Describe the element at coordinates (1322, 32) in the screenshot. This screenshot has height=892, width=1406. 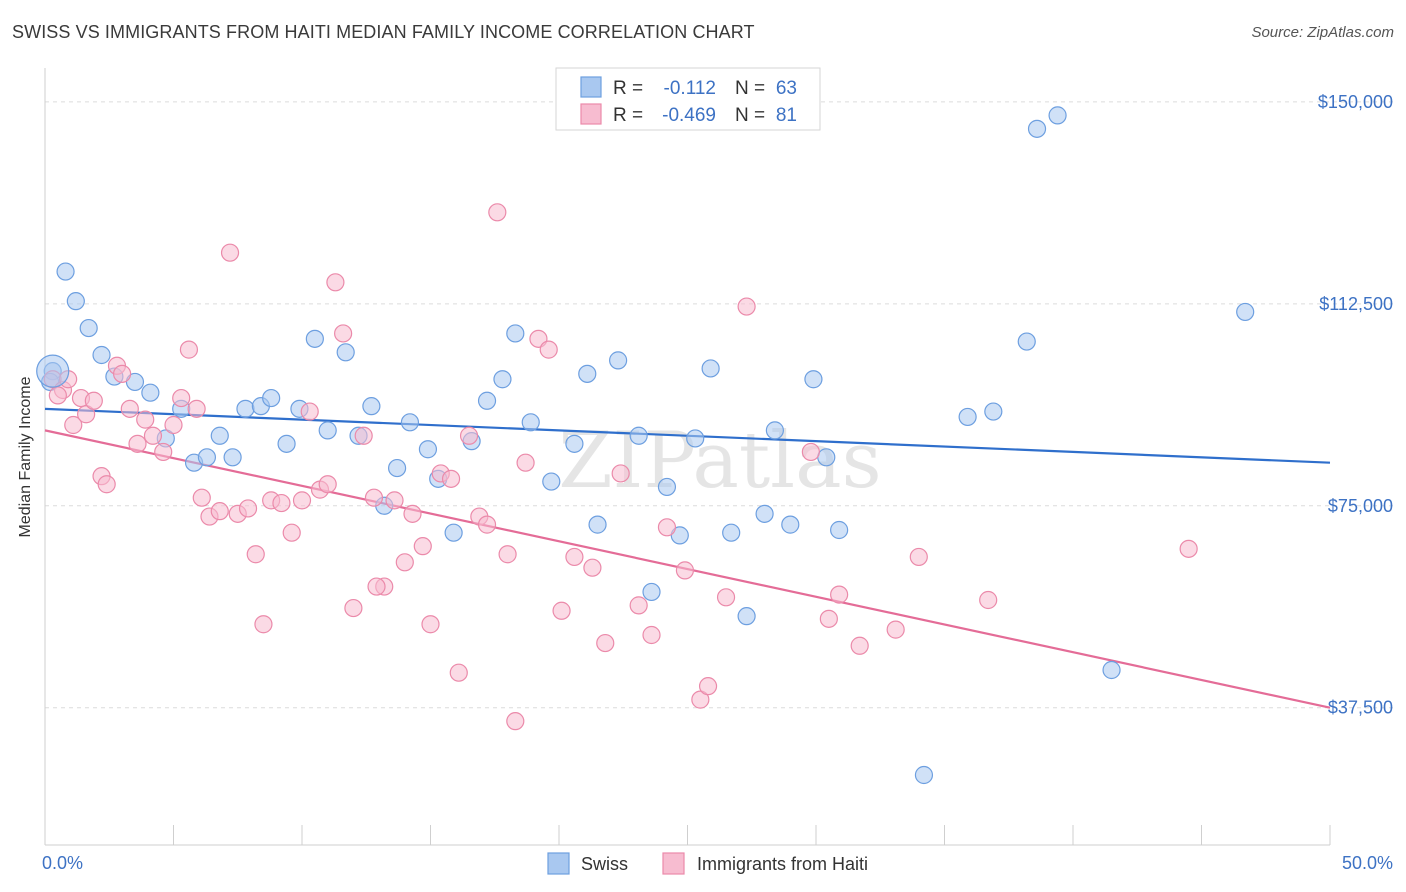
I see `source-label: Source: ZipAtlas.com` at that location.